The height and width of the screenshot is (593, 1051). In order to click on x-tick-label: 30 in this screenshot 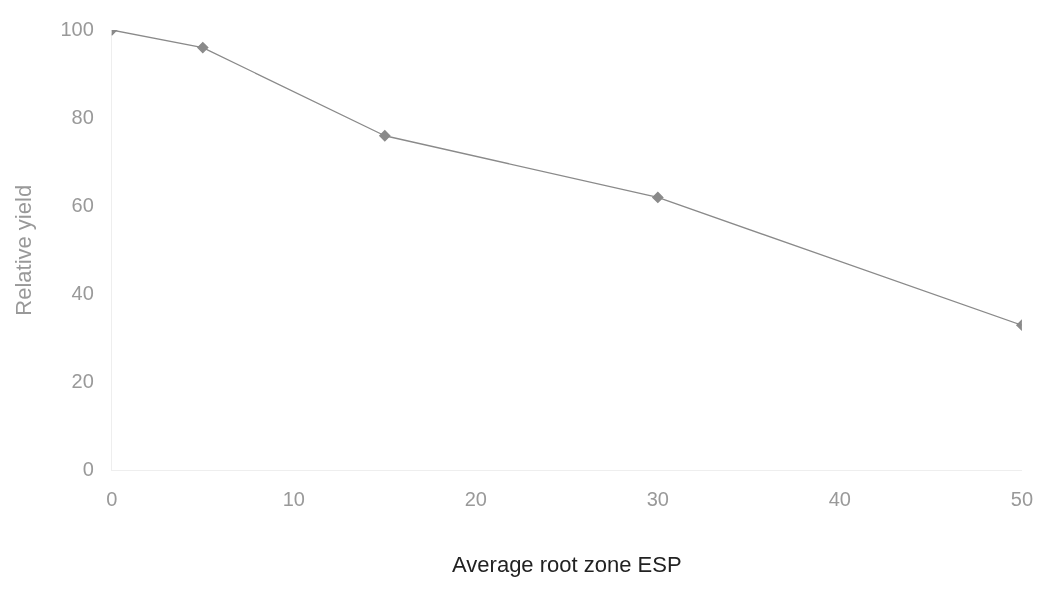, I will do `click(657, 499)`.